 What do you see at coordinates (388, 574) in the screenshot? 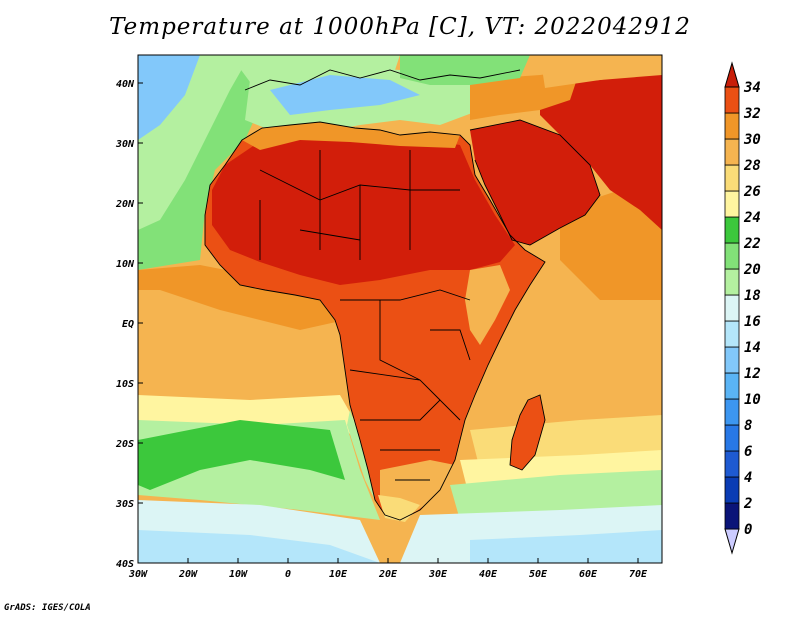
I see `lon-label-20e: 20E` at bounding box center [388, 574].